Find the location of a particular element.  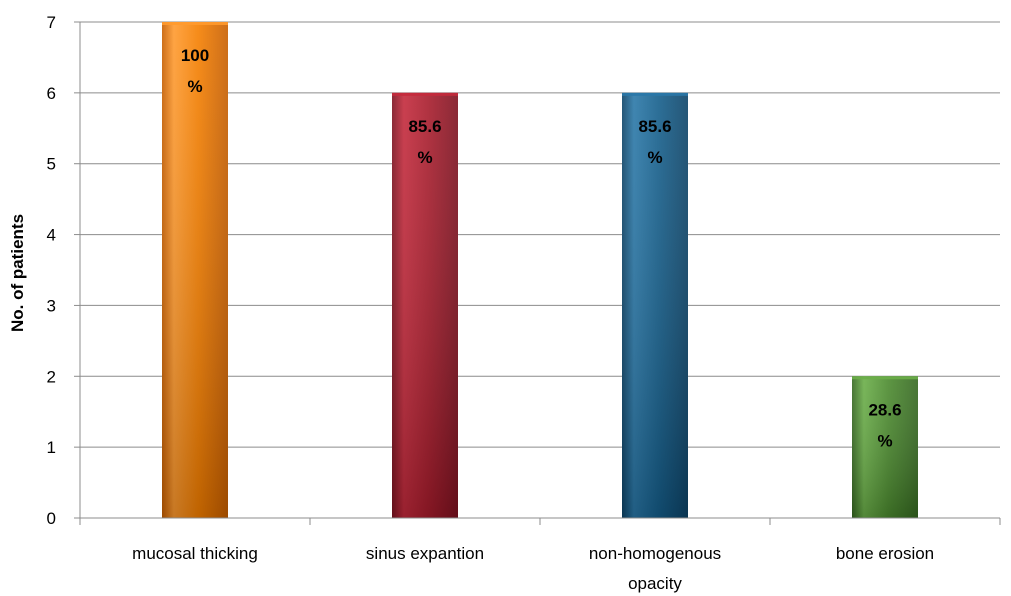

data-label: 28.6 is located at coordinates (884, 409).